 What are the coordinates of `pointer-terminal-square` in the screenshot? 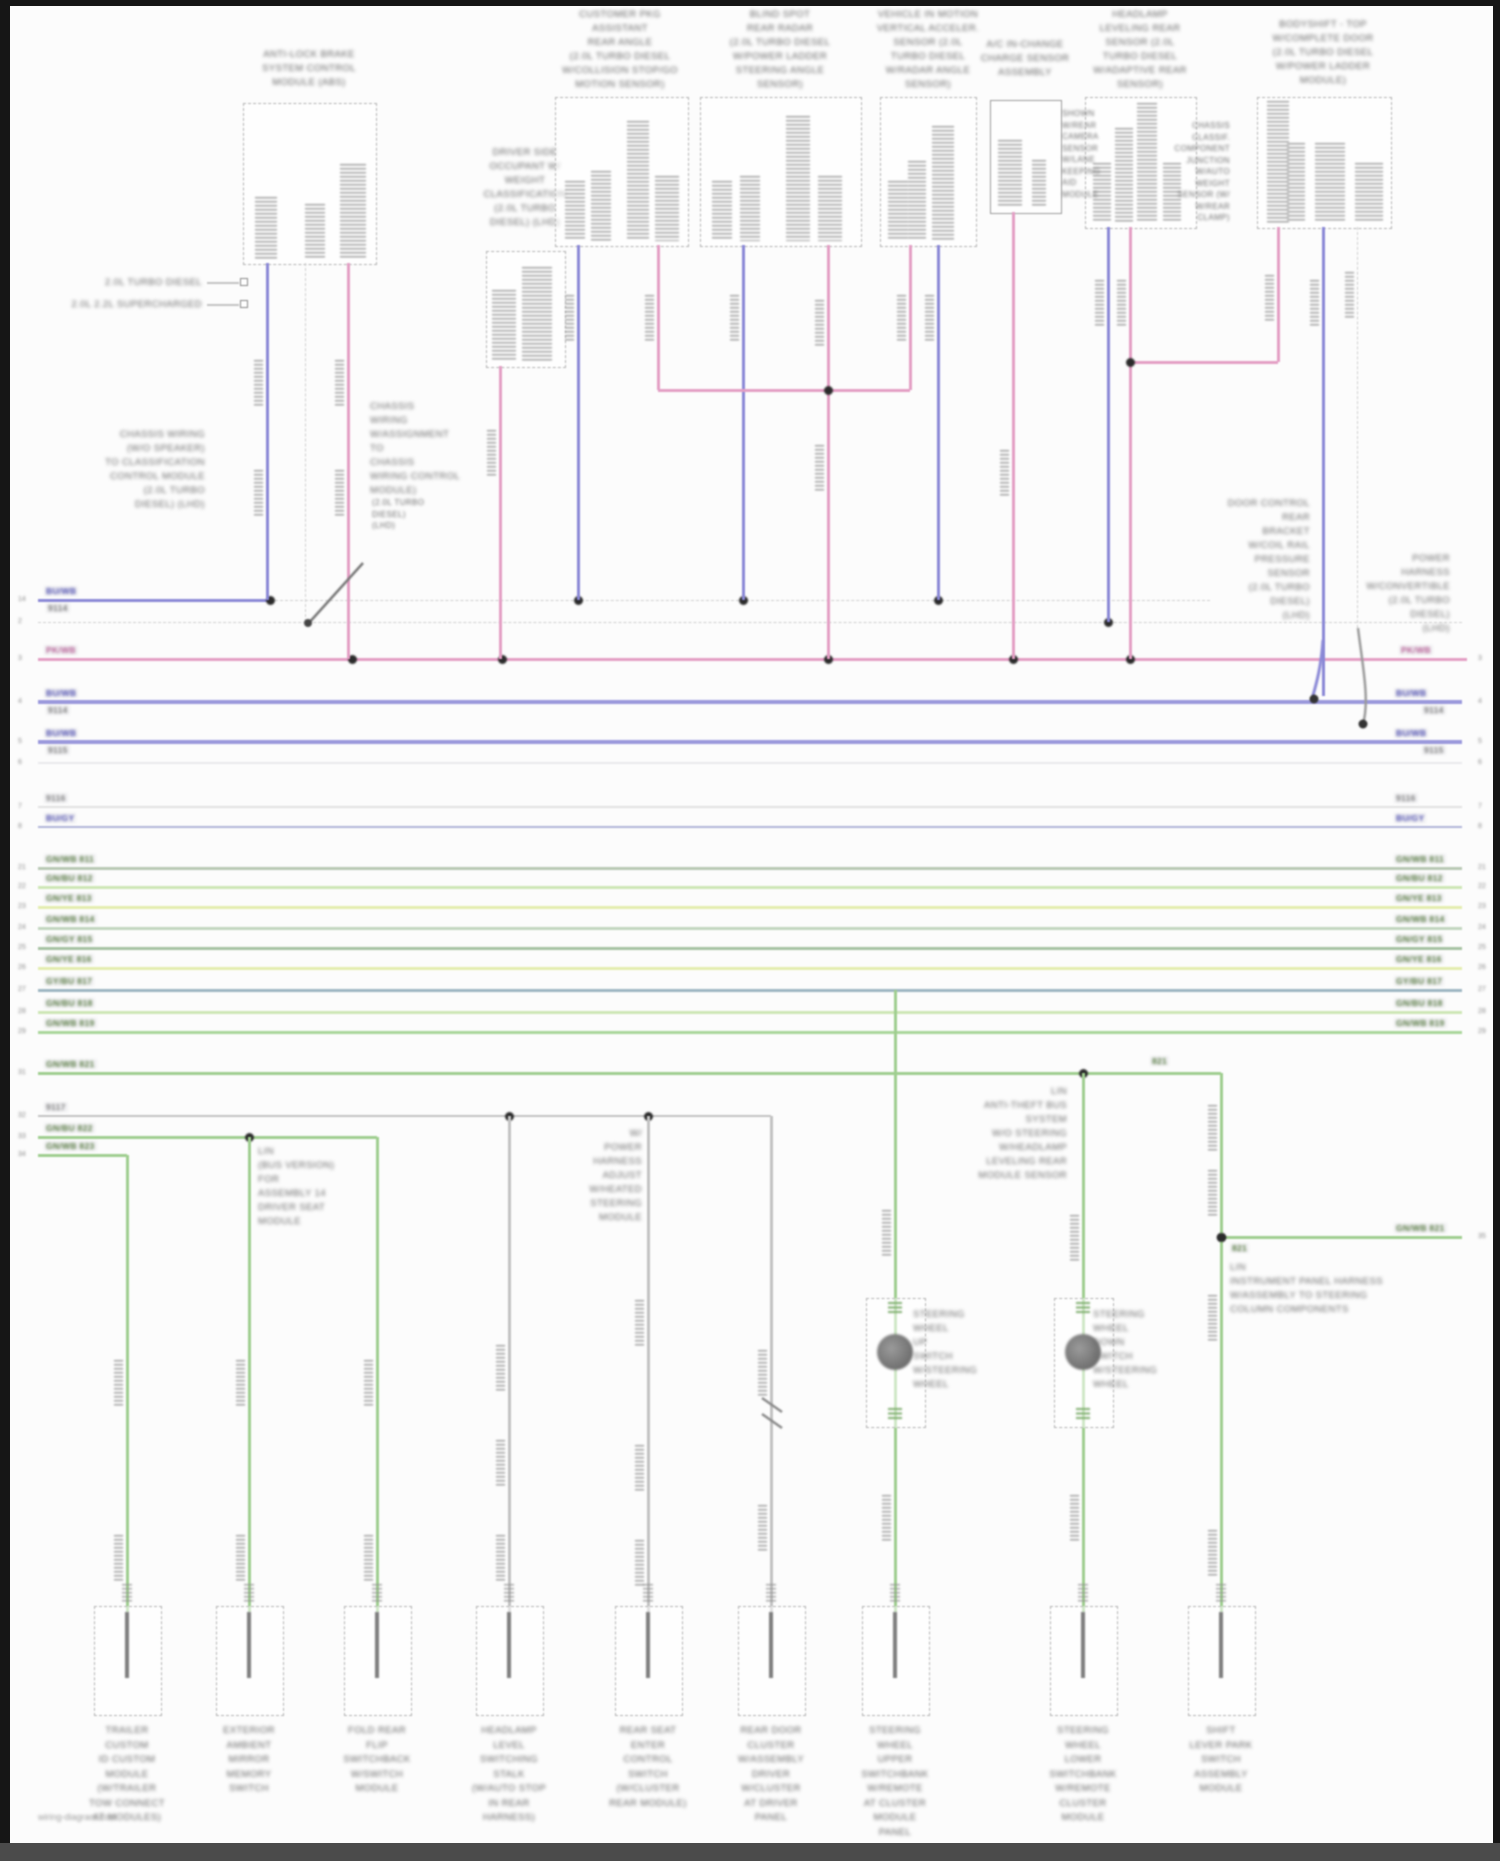 It's located at (244, 304).